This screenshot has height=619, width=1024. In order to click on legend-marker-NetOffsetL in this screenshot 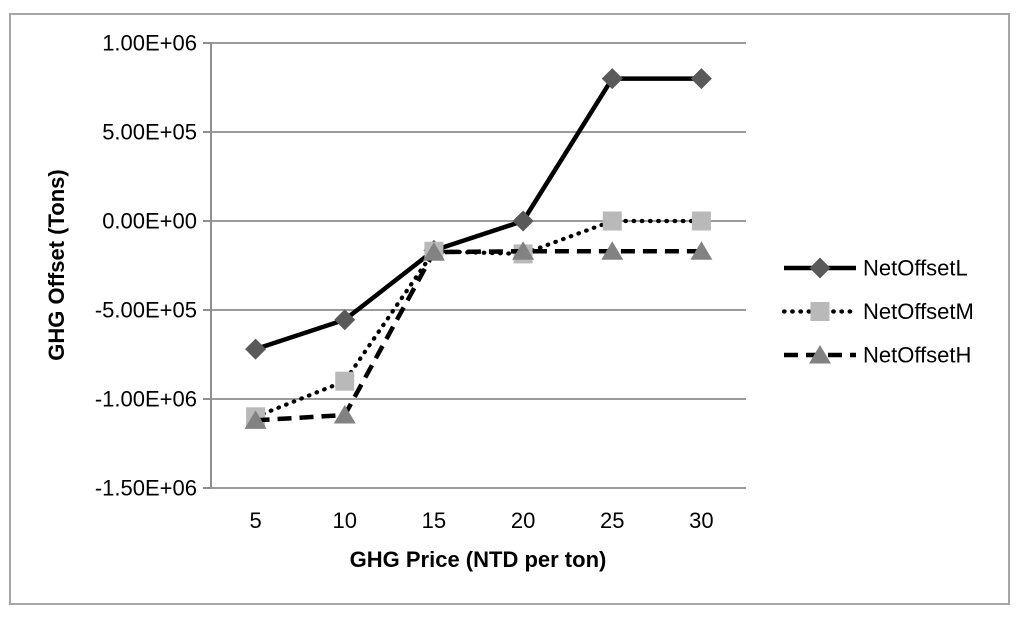, I will do `click(820, 268)`.